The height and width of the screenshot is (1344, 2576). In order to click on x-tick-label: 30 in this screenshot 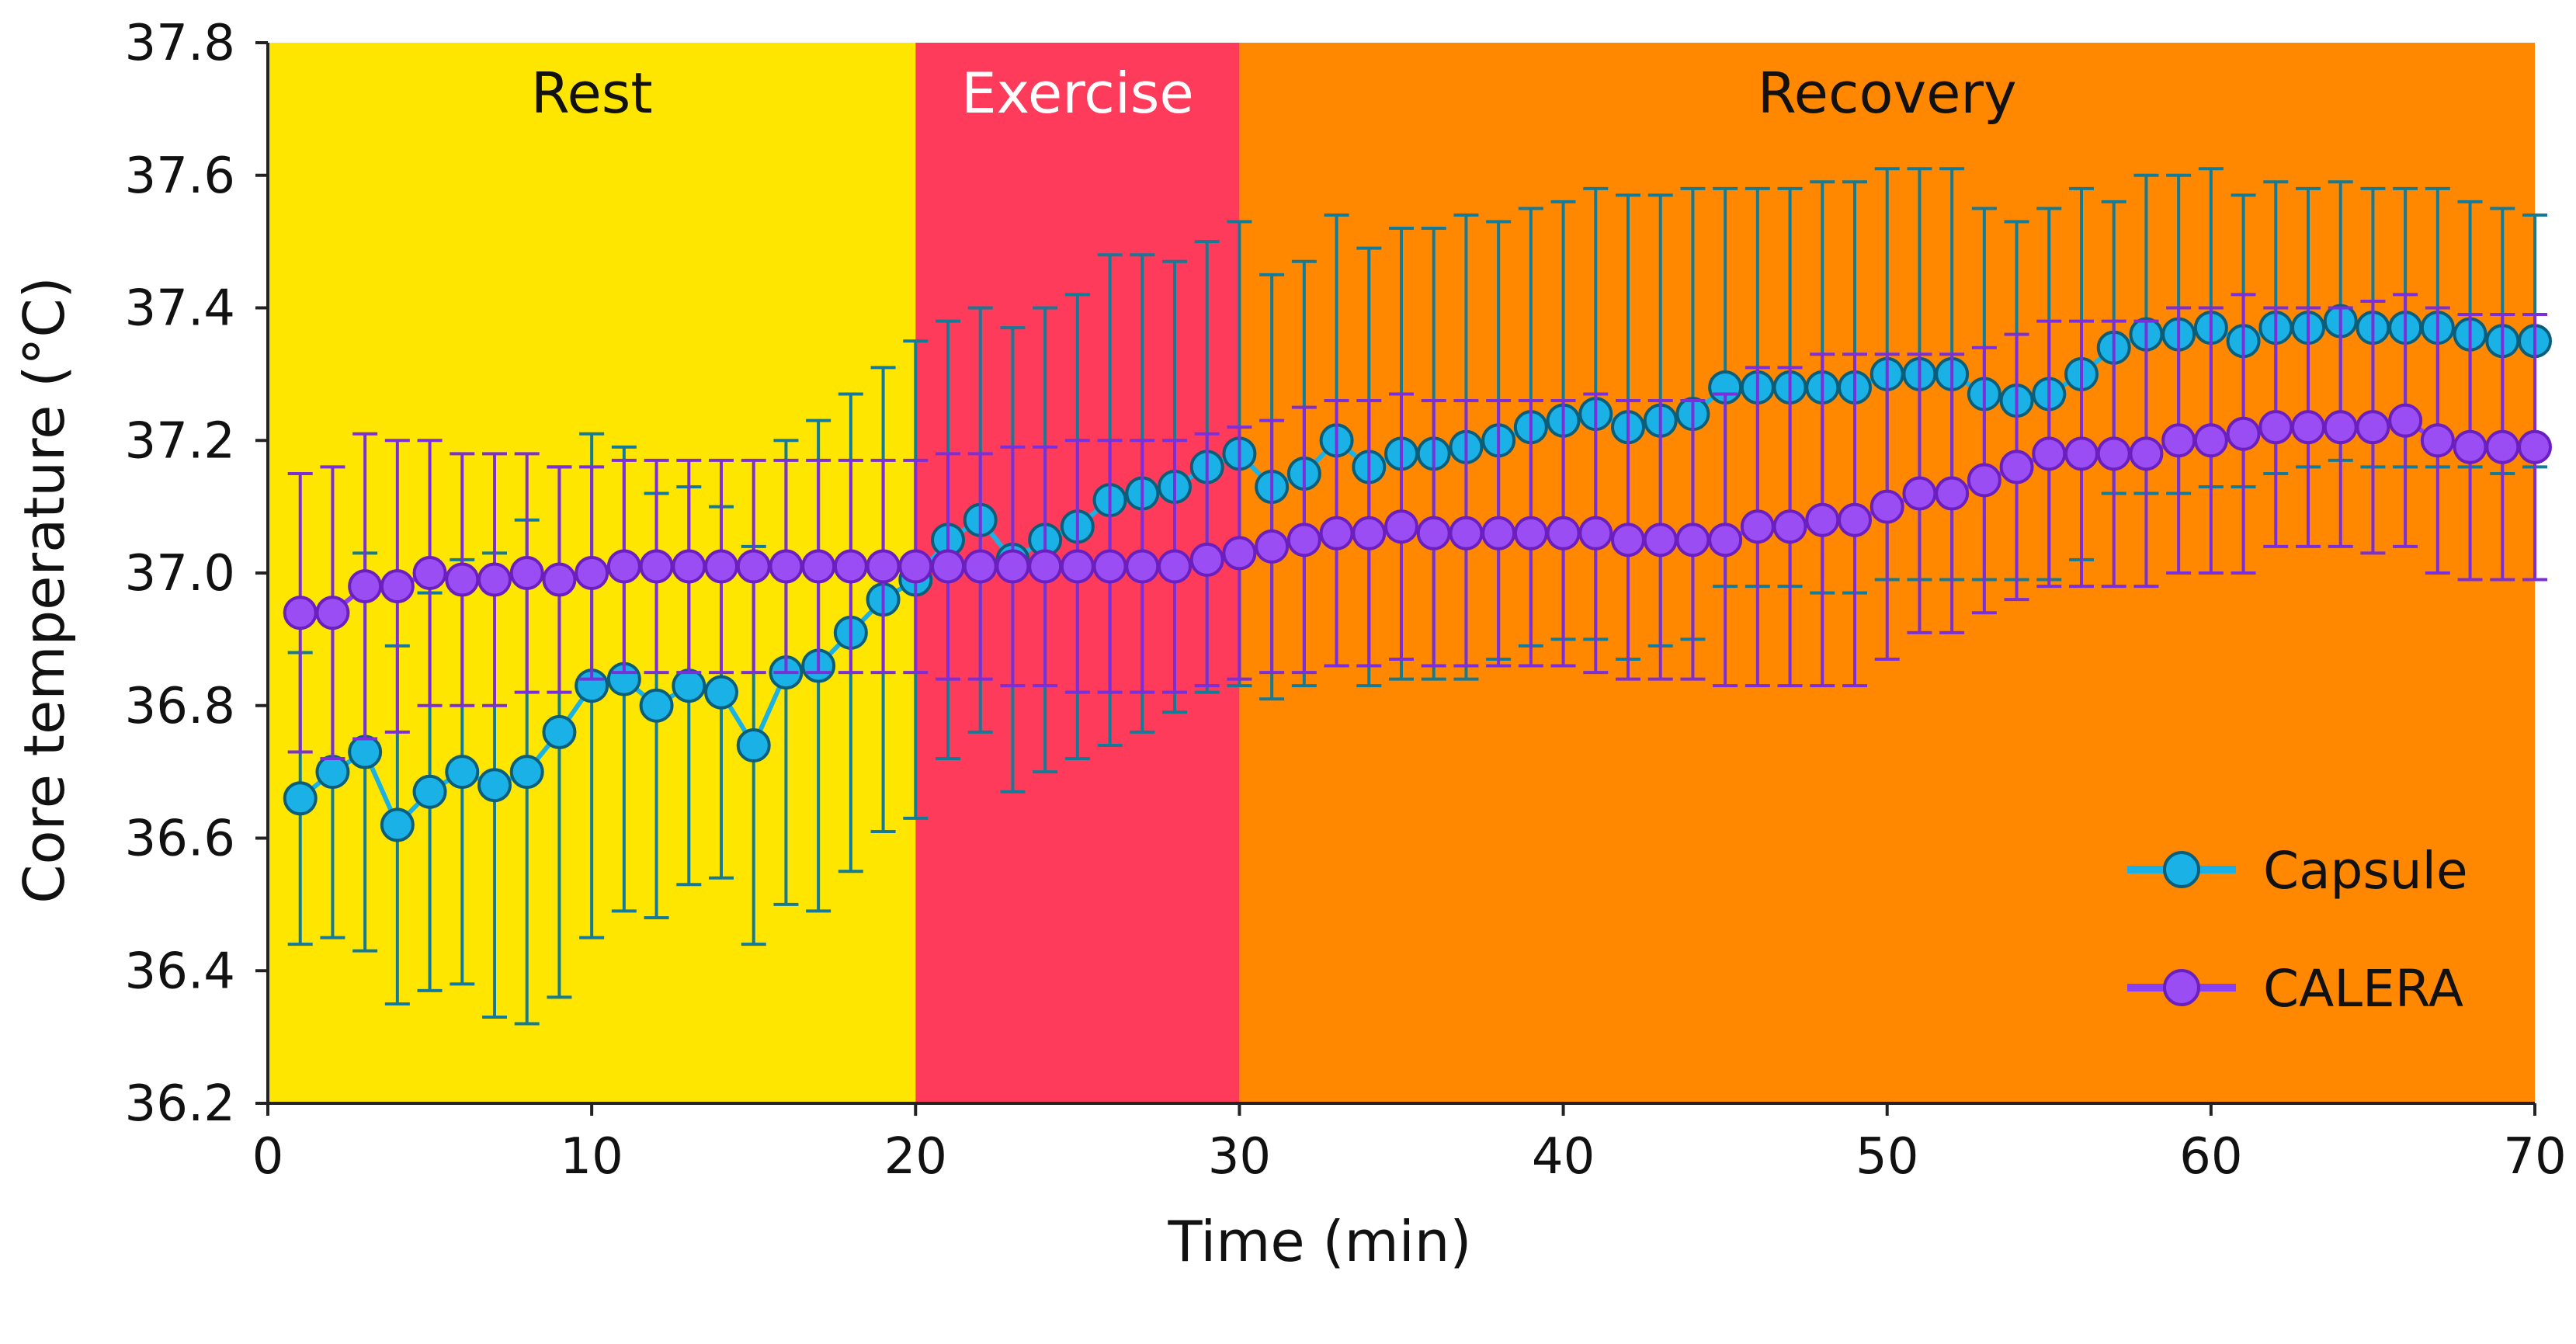, I will do `click(1239, 1157)`.